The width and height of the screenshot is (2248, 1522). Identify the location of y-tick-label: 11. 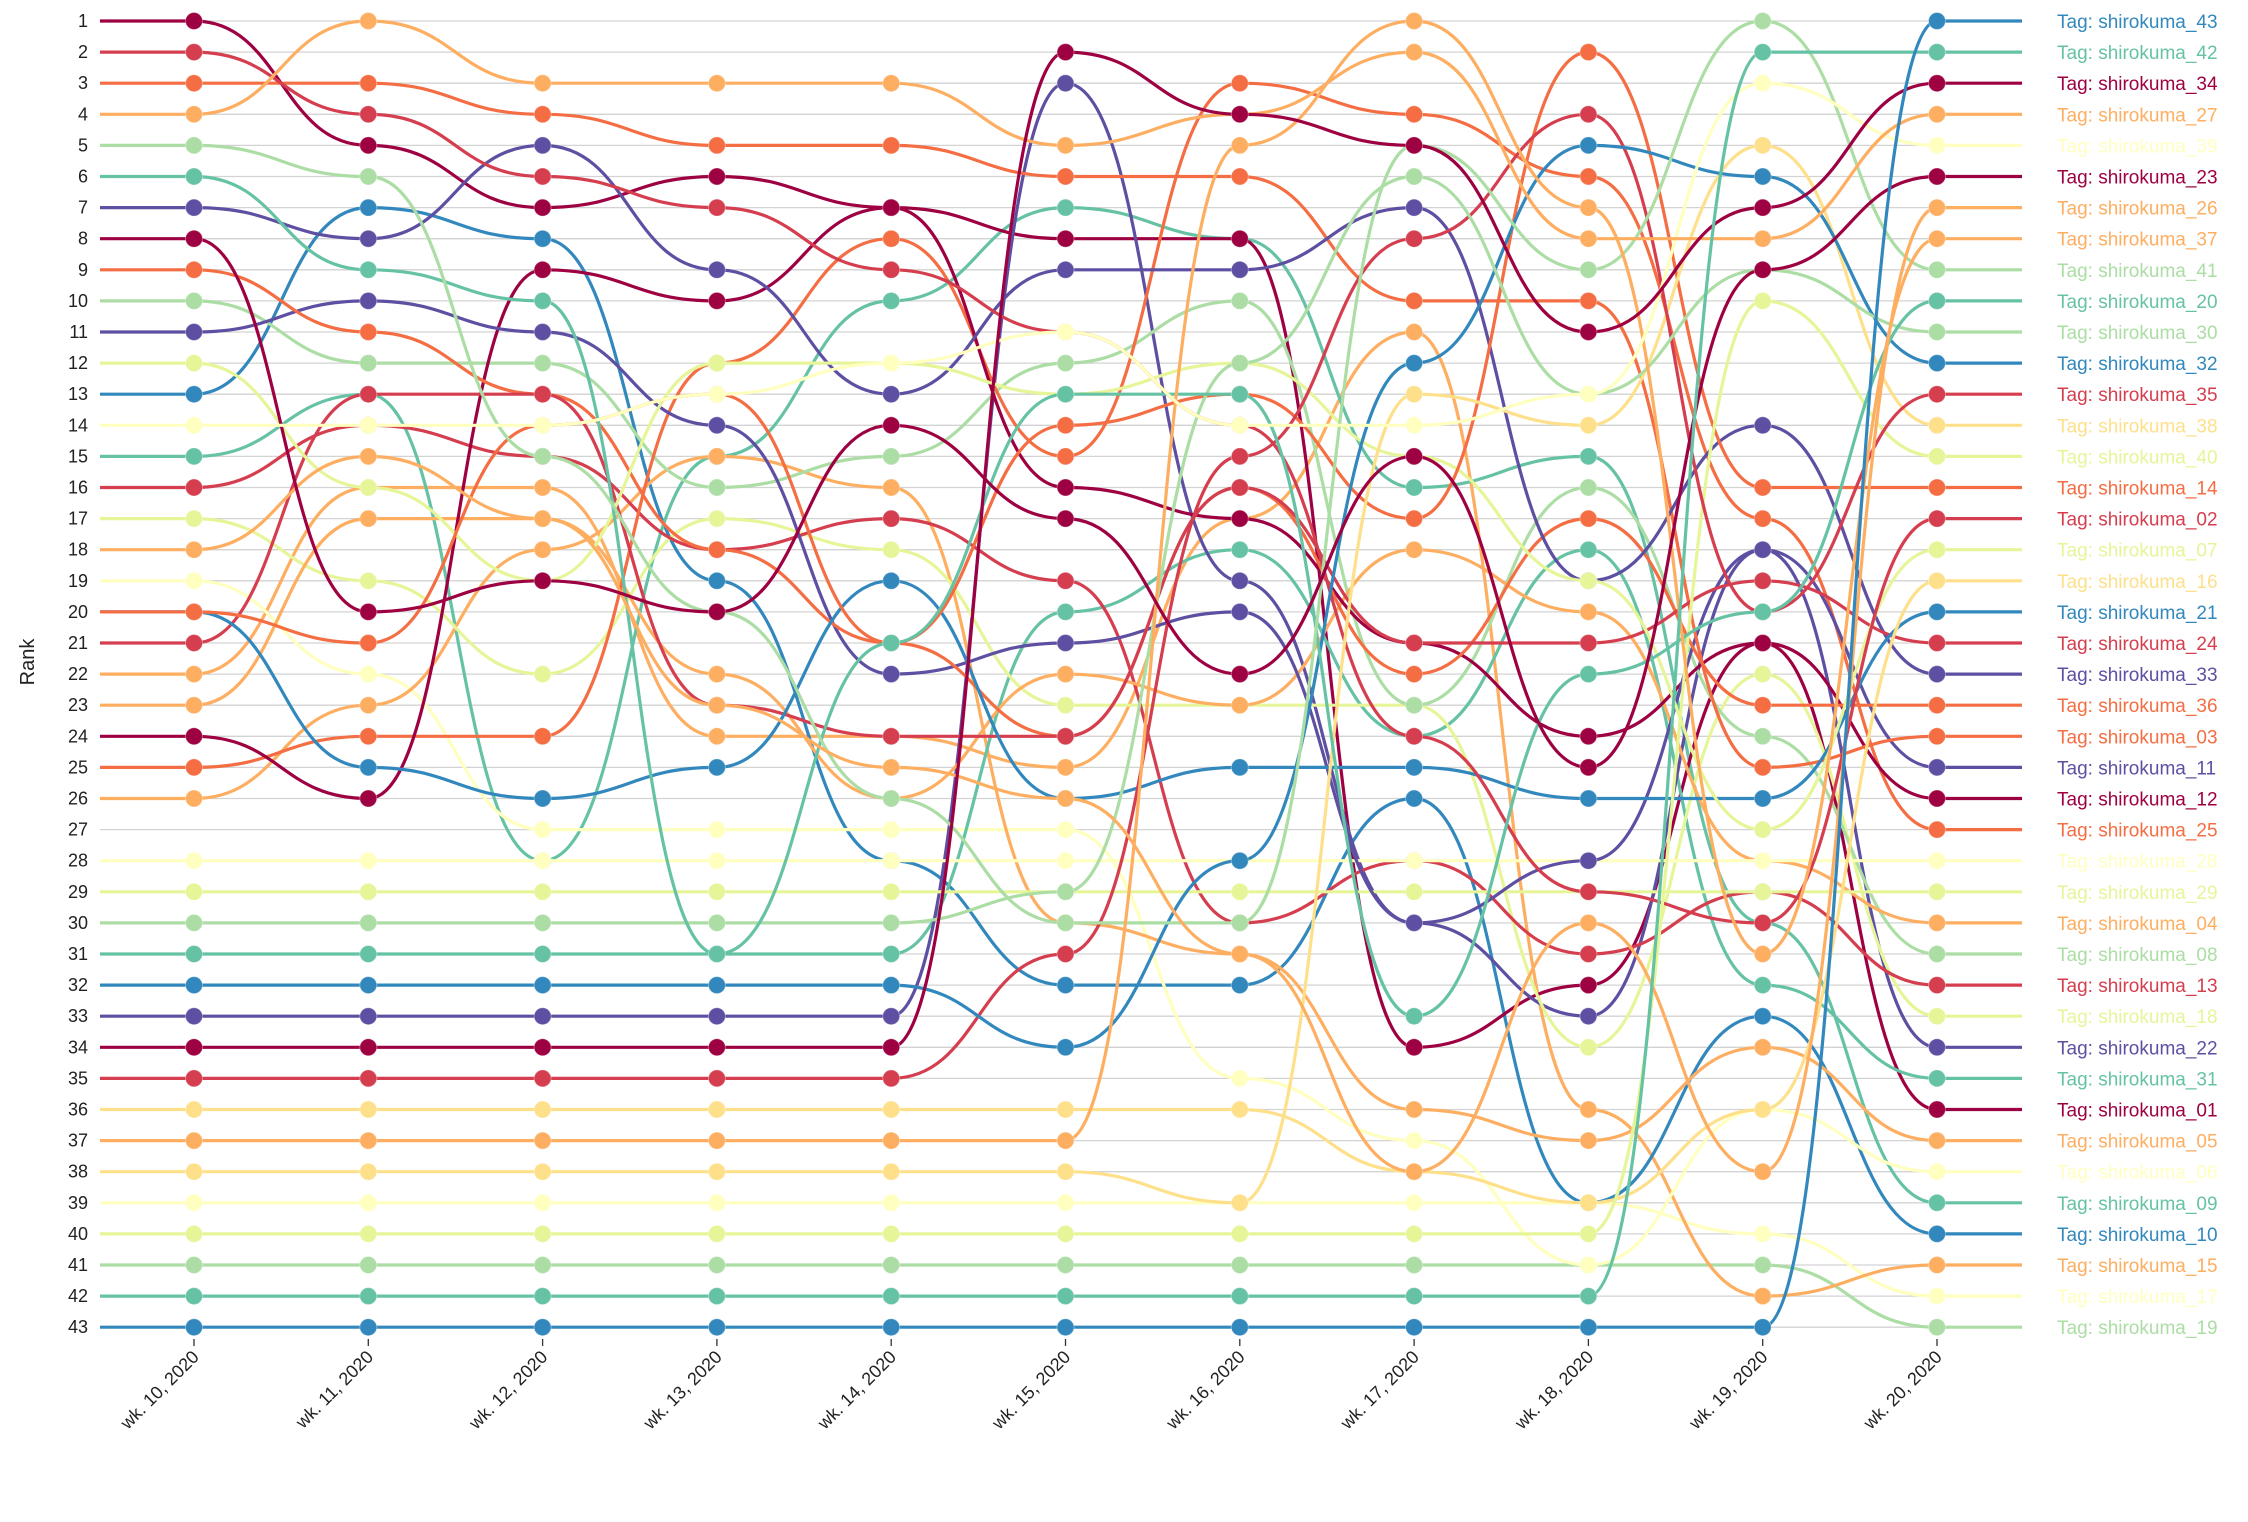
(78, 332).